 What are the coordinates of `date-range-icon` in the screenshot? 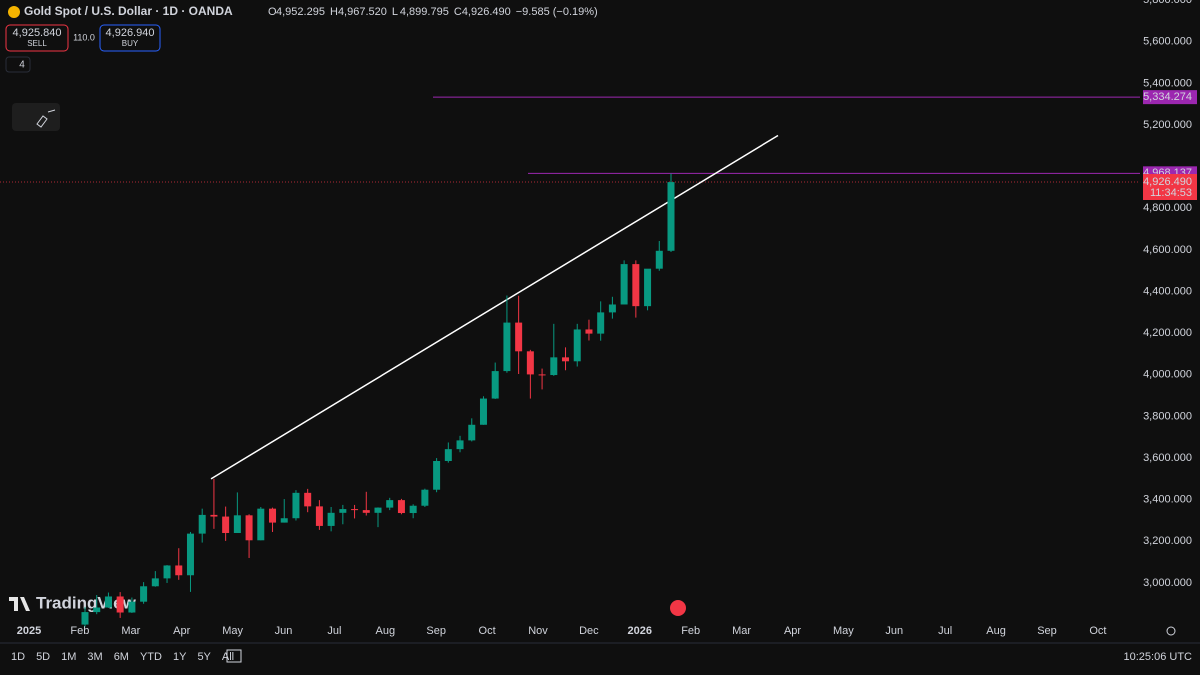 It's located at (234, 656).